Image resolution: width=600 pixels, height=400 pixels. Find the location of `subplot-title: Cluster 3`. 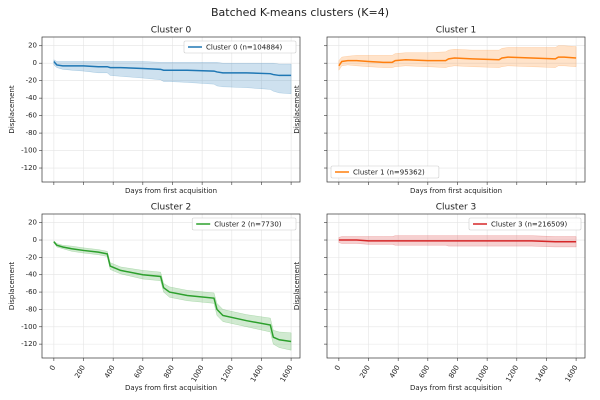

subplot-title: Cluster 3 is located at coordinates (456, 208).